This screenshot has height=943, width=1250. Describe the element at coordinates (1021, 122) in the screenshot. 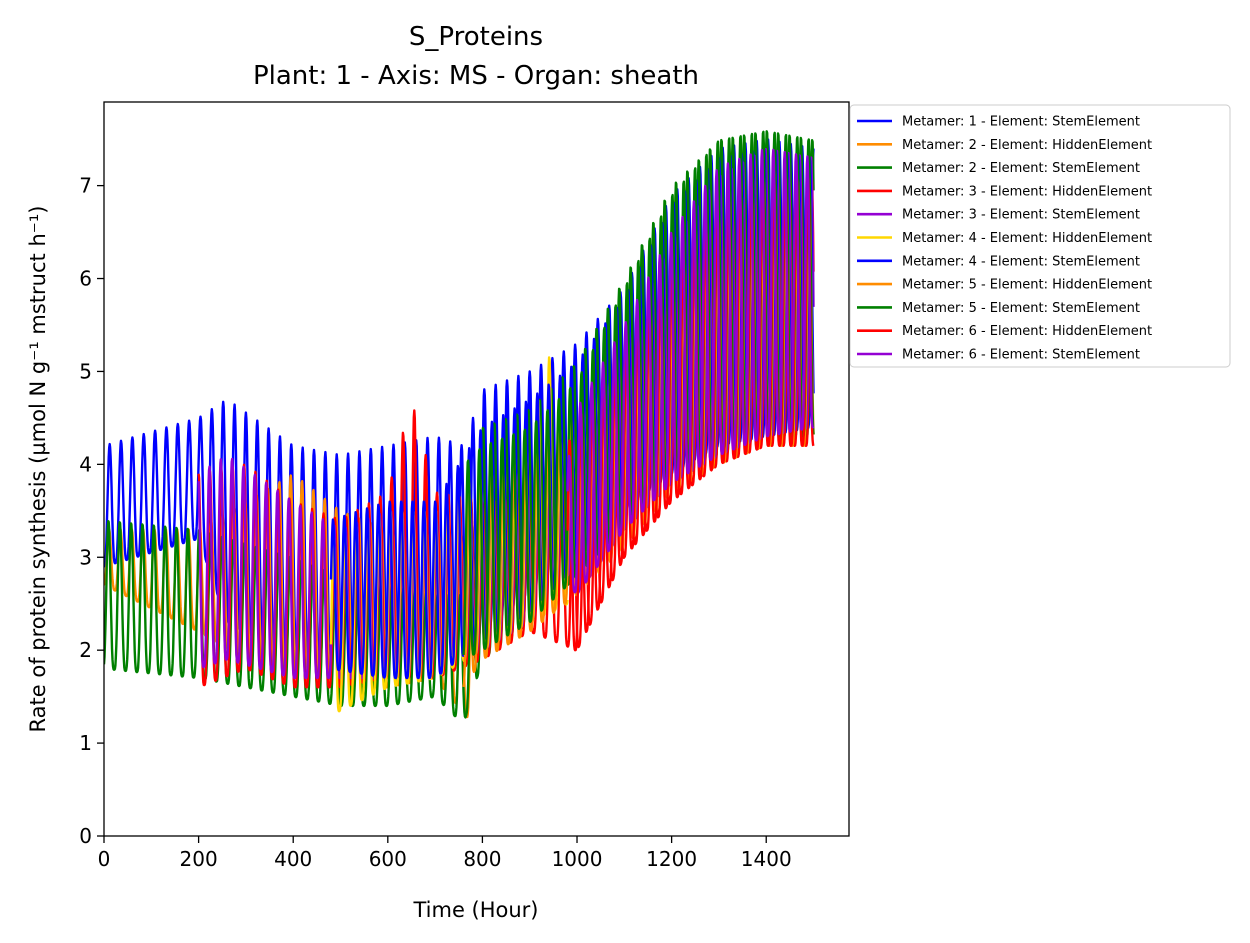

I see `legend-label: Metamer: 1 - Element: StemElement` at that location.